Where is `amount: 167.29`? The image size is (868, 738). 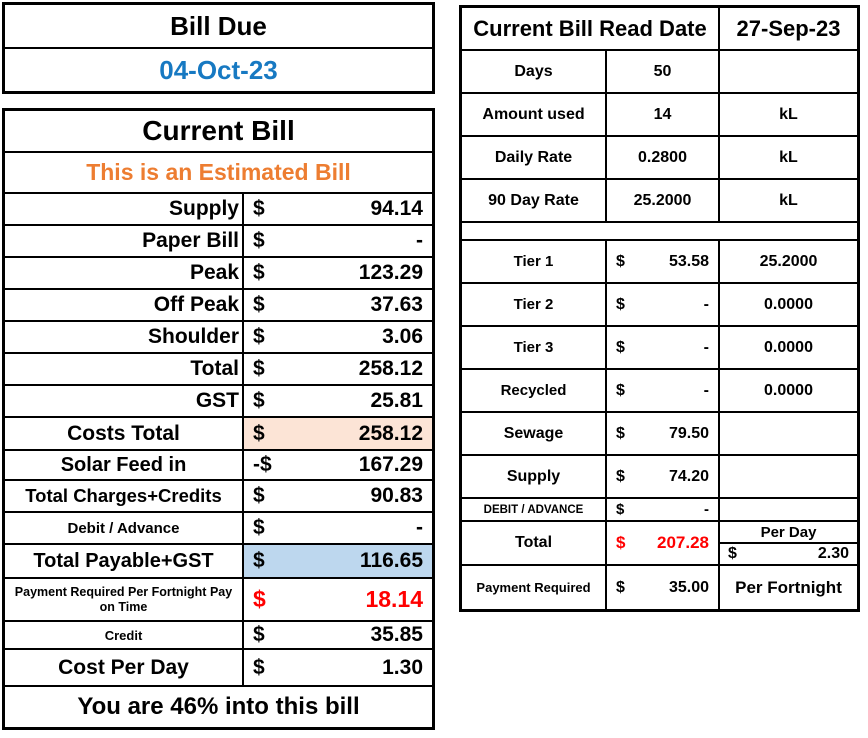 amount: 167.29 is located at coordinates (390, 464).